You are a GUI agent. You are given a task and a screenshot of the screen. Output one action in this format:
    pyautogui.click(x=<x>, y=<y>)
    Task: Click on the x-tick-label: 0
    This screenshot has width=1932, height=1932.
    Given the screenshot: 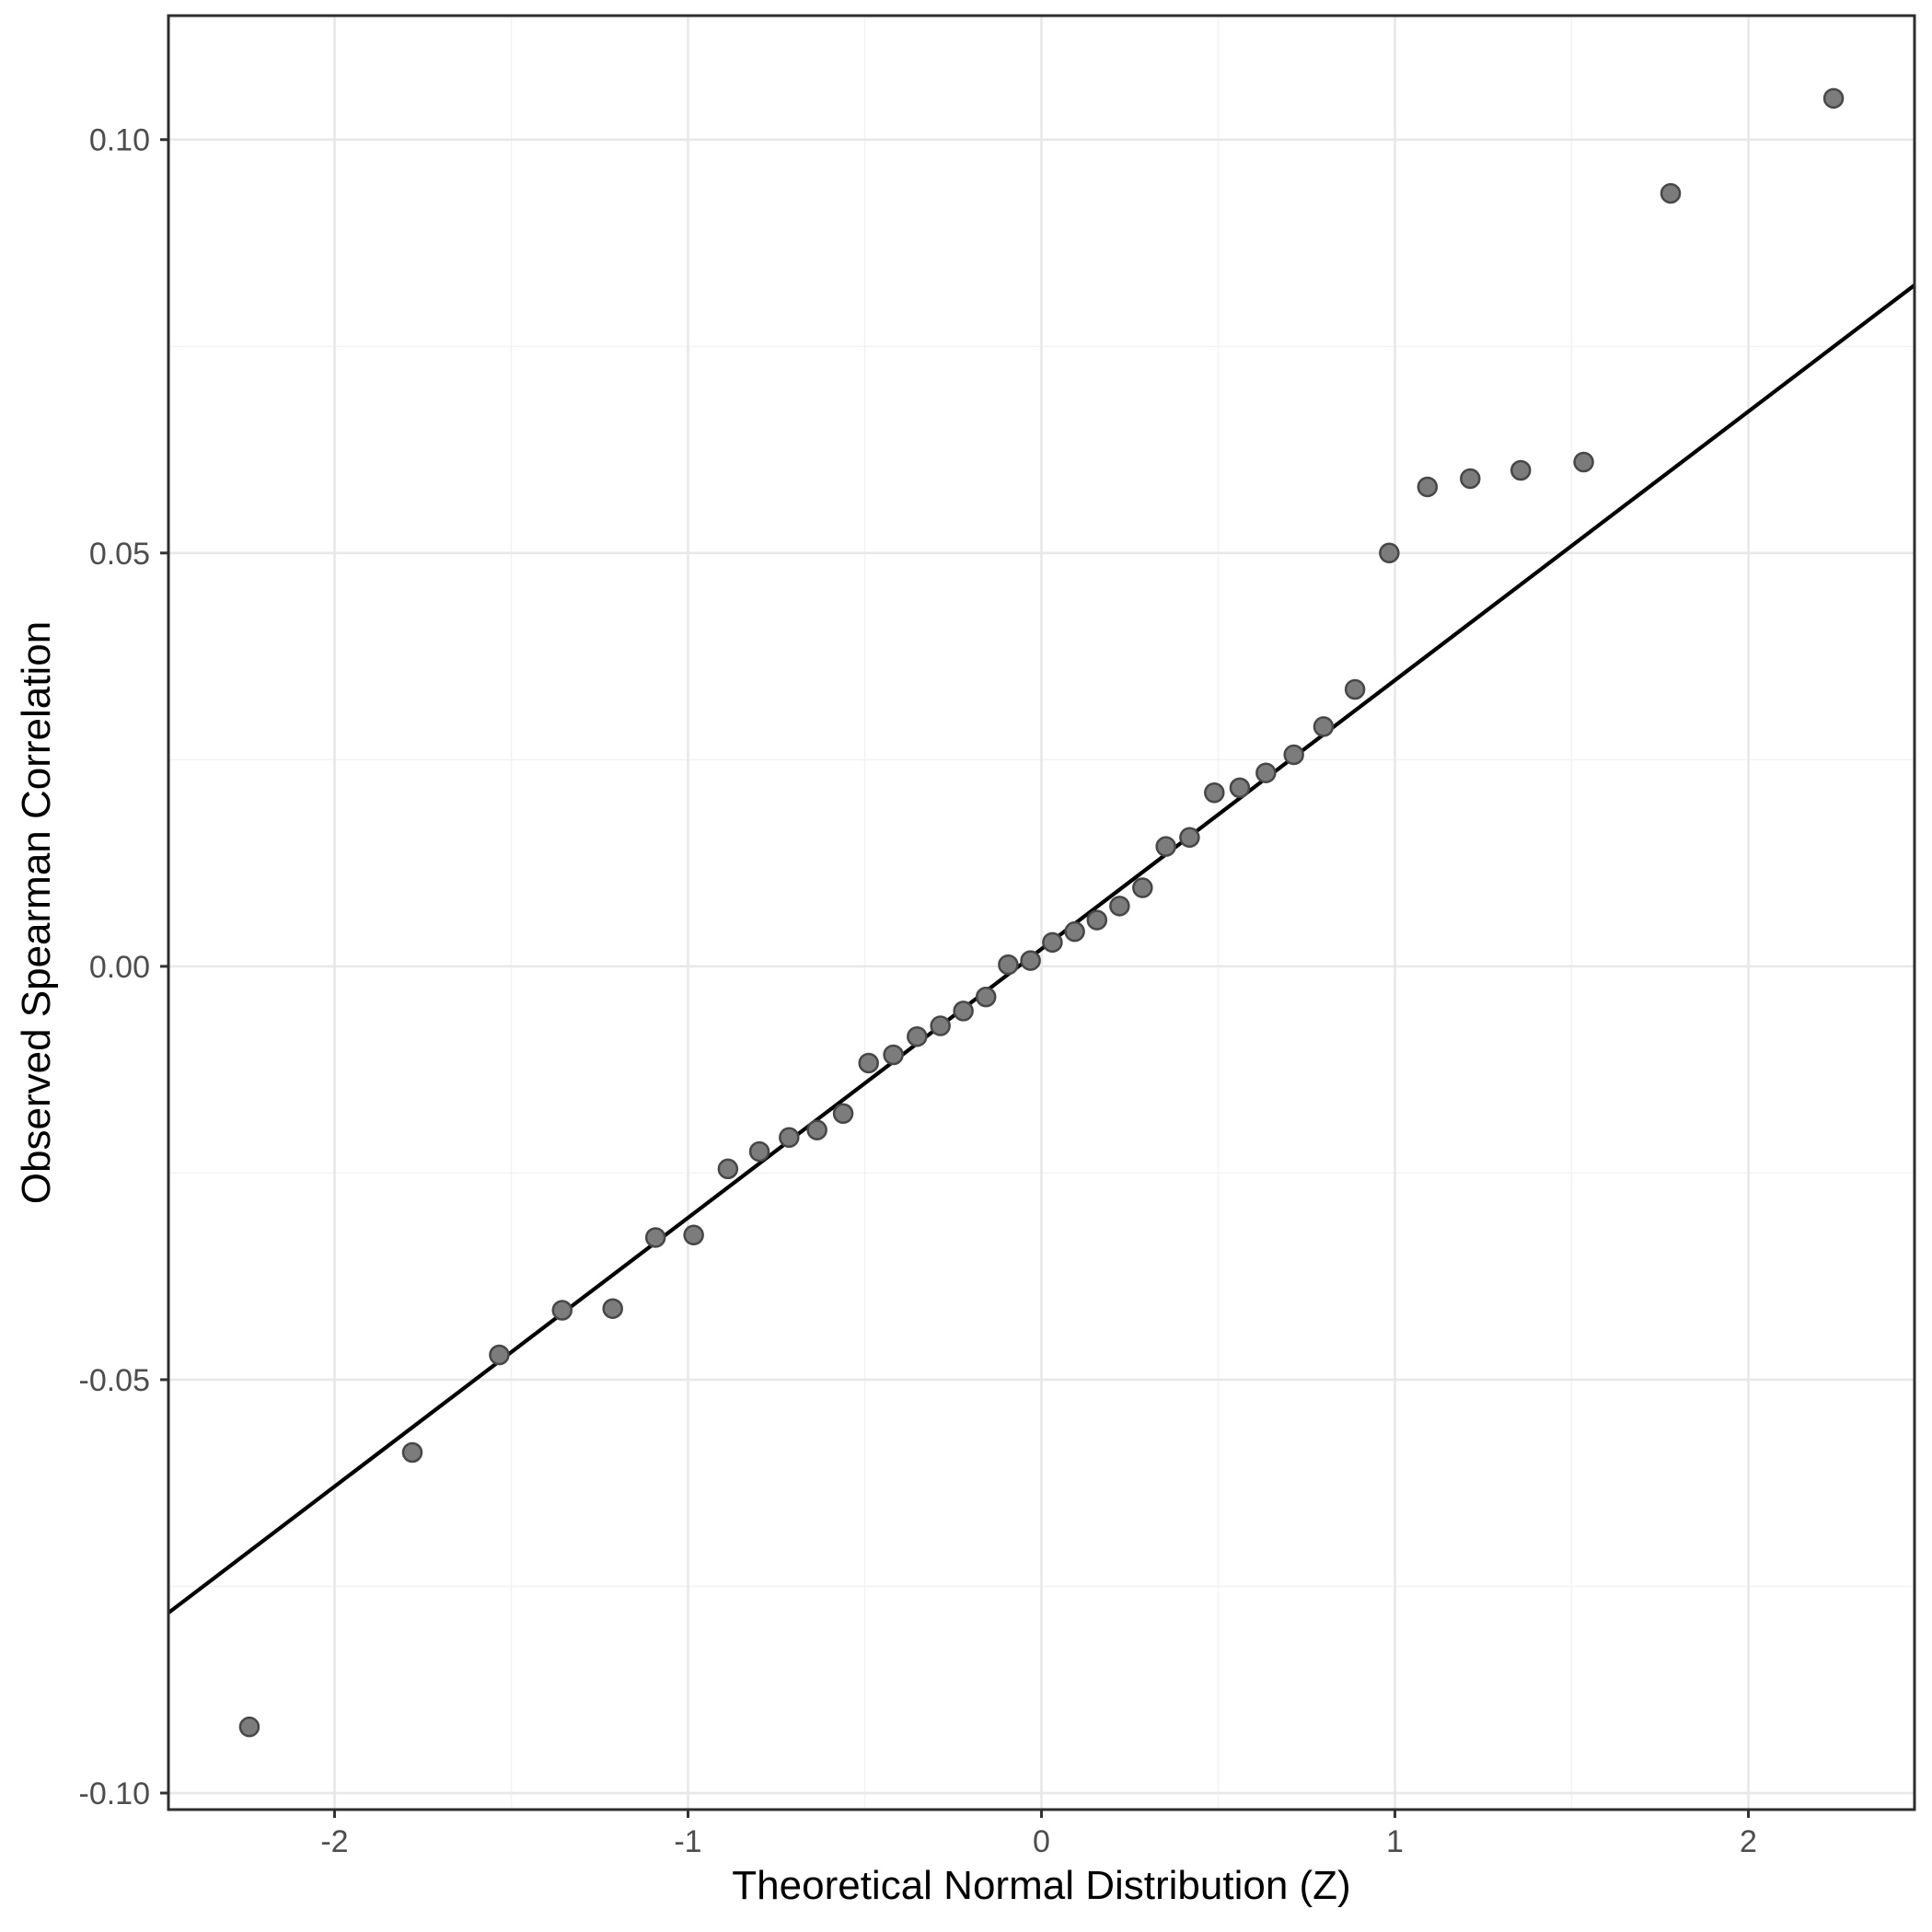 What is the action you would take?
    pyautogui.click(x=1041, y=1842)
    